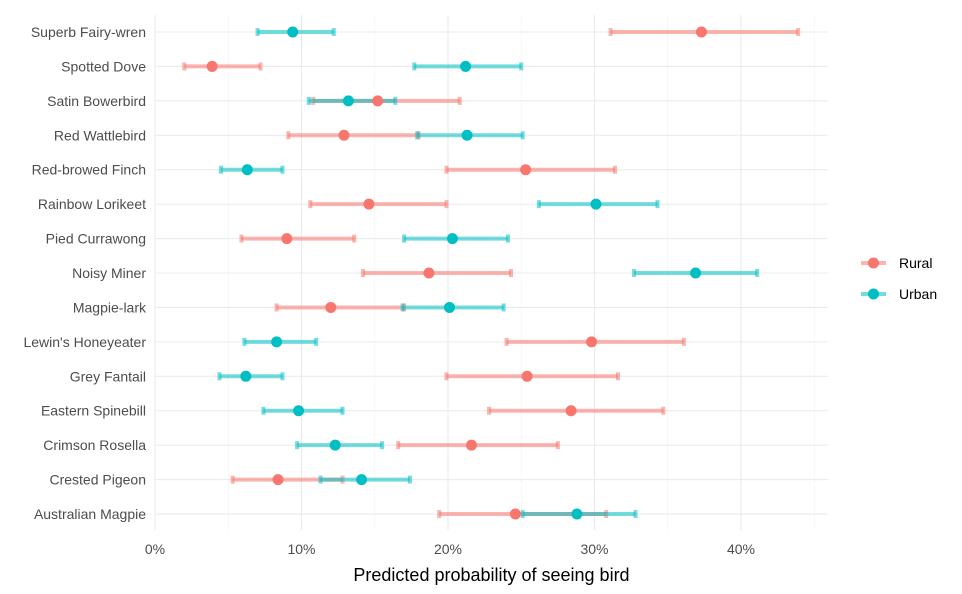  What do you see at coordinates (155, 549) in the screenshot?
I see `x-tick-label: 0%` at bounding box center [155, 549].